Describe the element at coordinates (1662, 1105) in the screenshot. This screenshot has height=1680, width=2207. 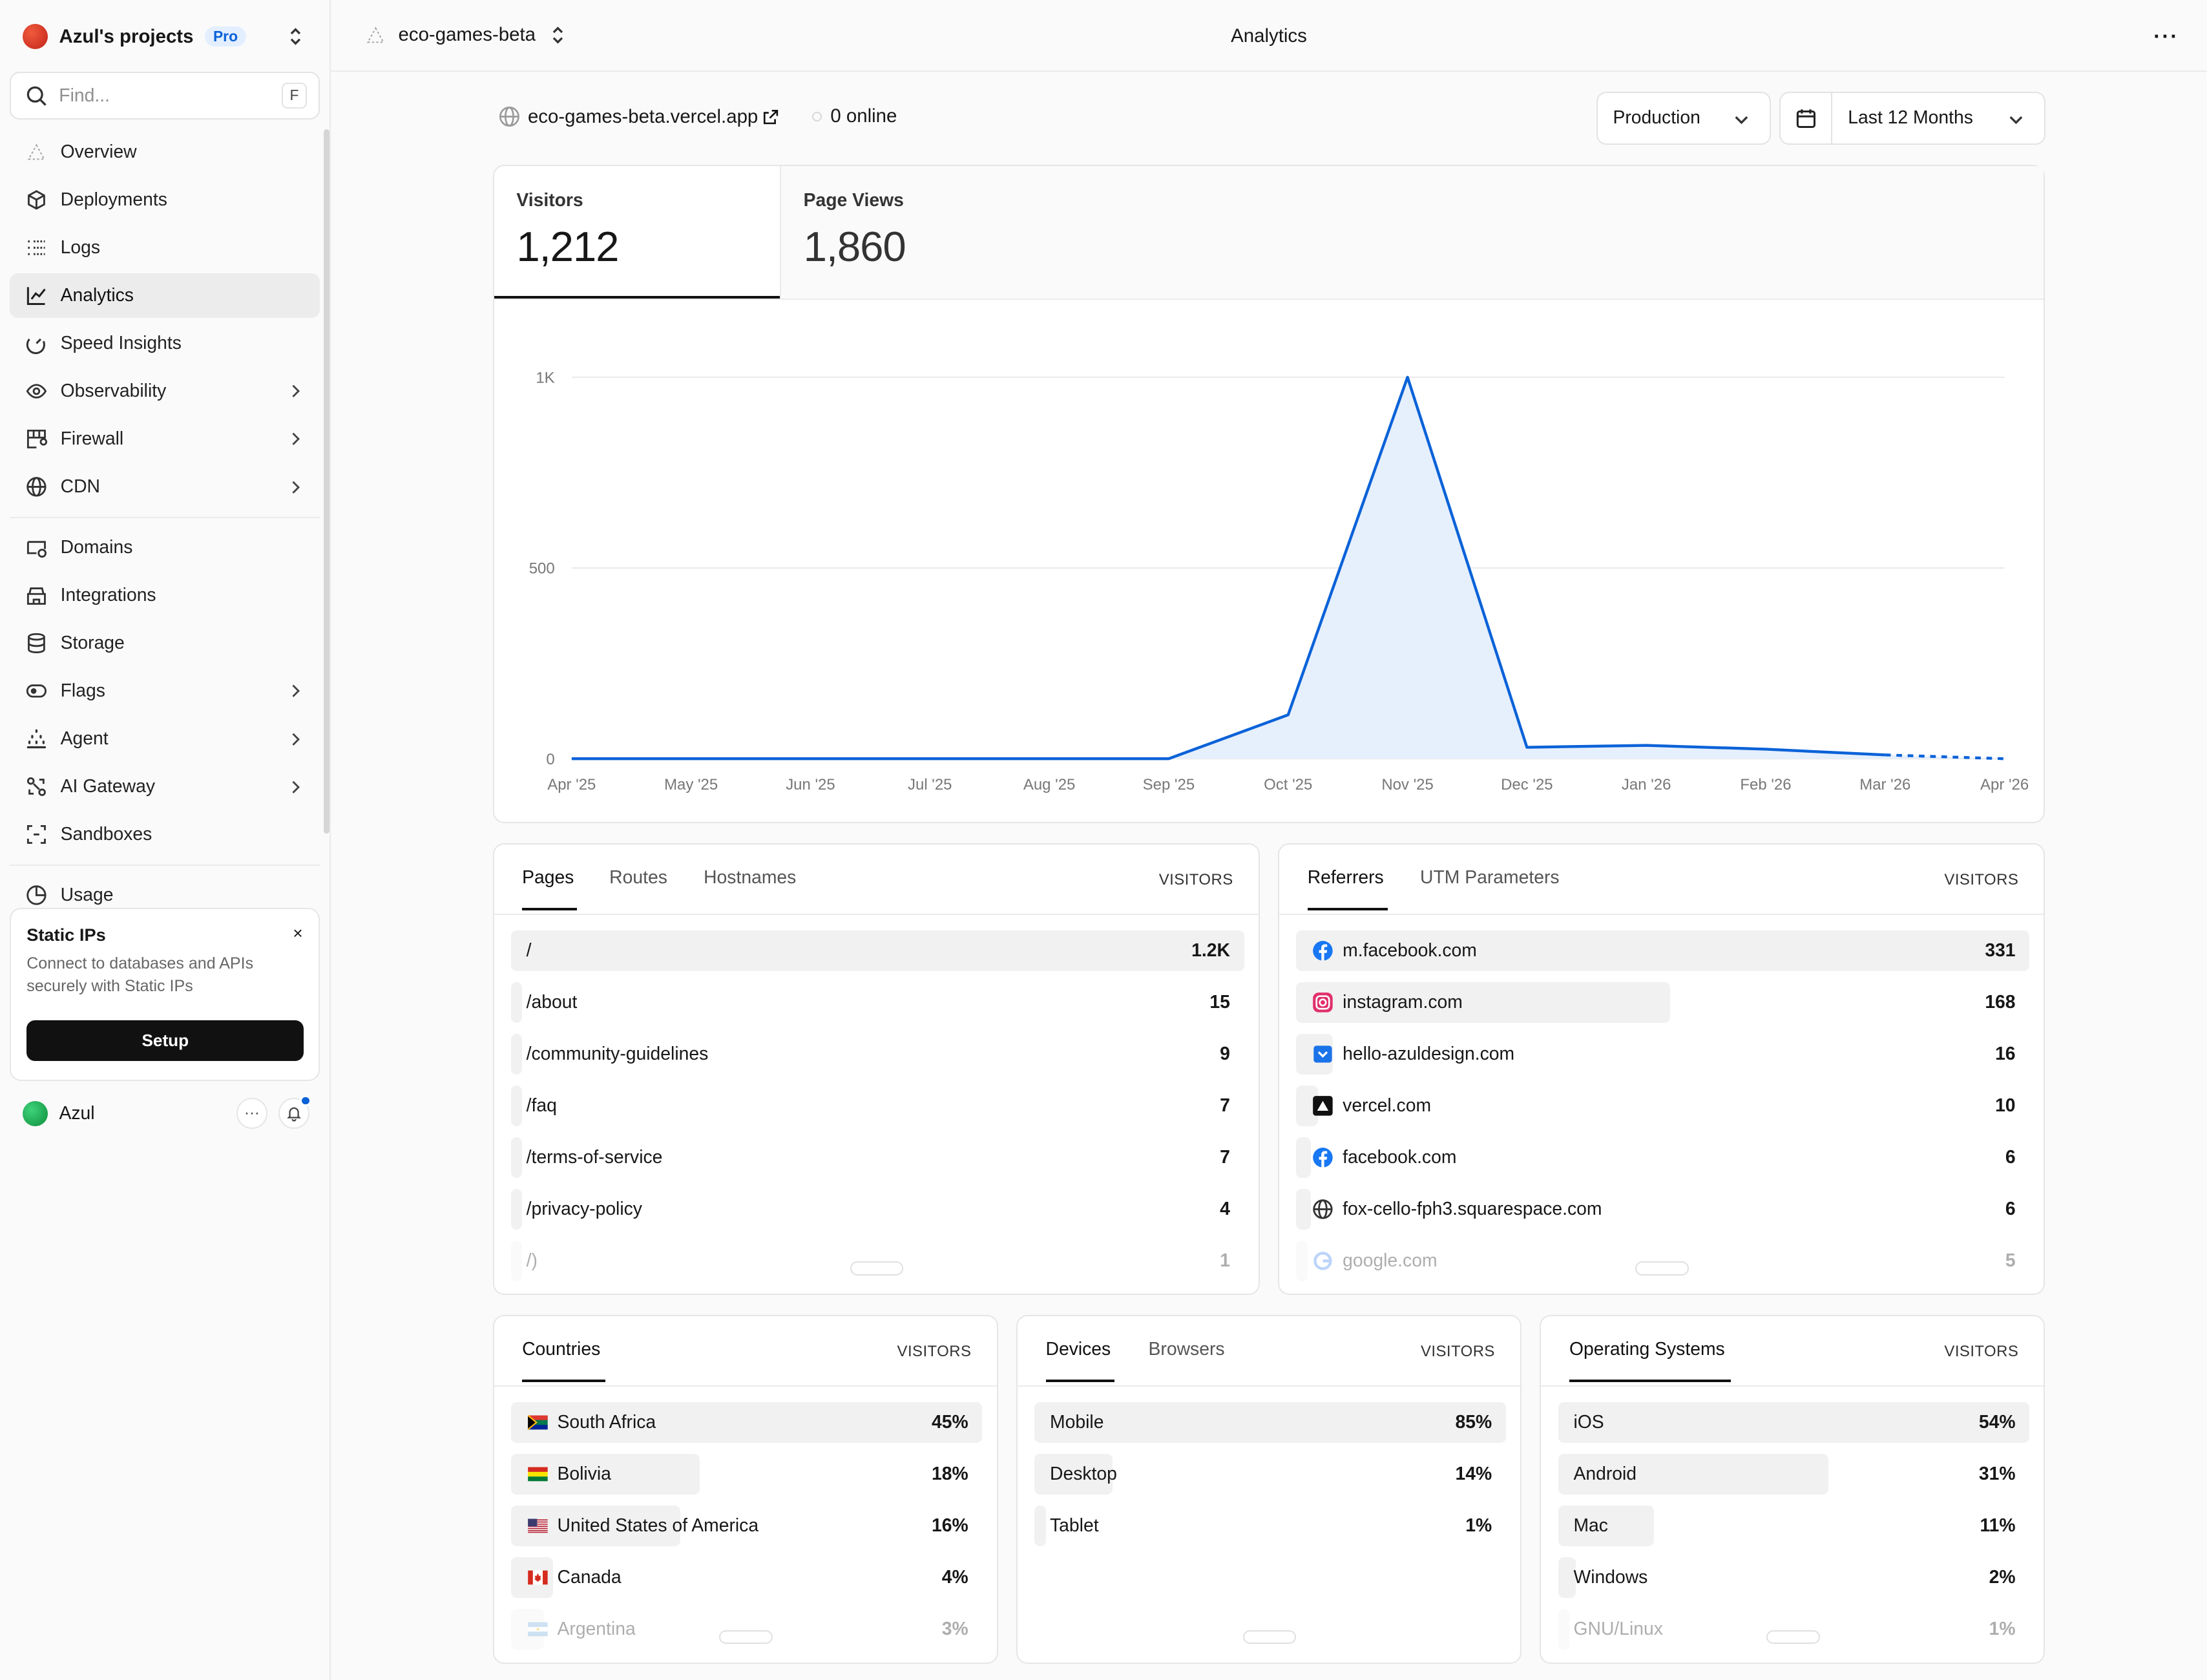
I see `list-item: vercel.com 10` at that location.